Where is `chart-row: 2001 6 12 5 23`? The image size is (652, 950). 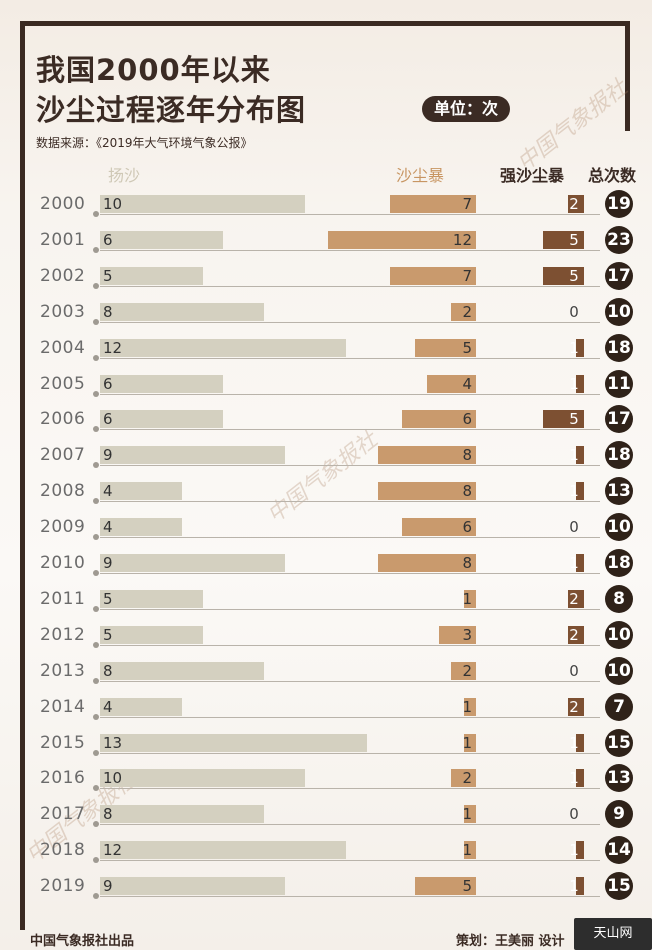 chart-row: 2001 6 12 5 23 is located at coordinates (326, 242).